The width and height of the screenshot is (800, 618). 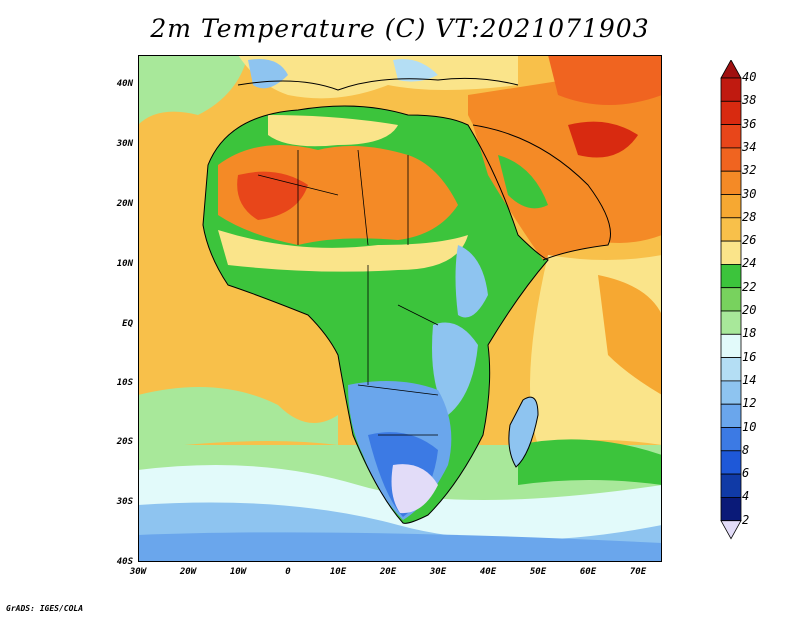 I want to click on colorbar-label: 20, so click(x=749, y=310).